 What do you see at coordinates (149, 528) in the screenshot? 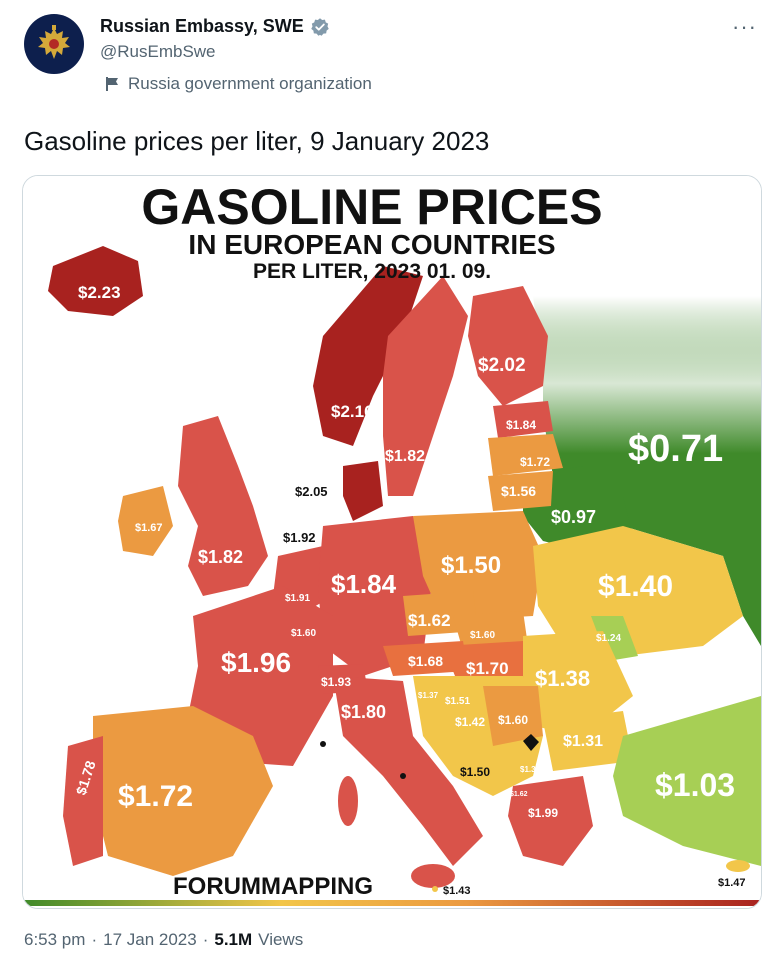
I see `price-ireland: $1.67` at bounding box center [149, 528].